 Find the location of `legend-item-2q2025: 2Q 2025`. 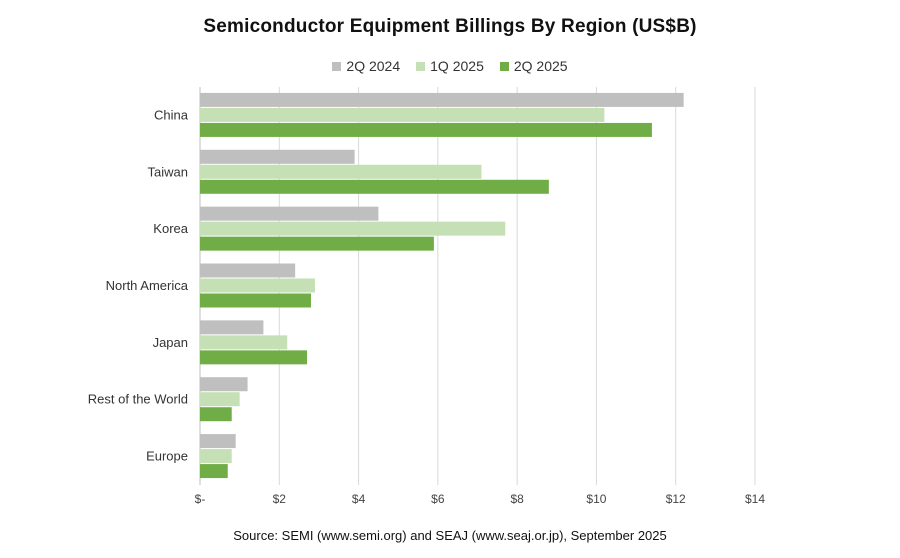

legend-item-2q2025: 2Q 2025 is located at coordinates (533, 66).